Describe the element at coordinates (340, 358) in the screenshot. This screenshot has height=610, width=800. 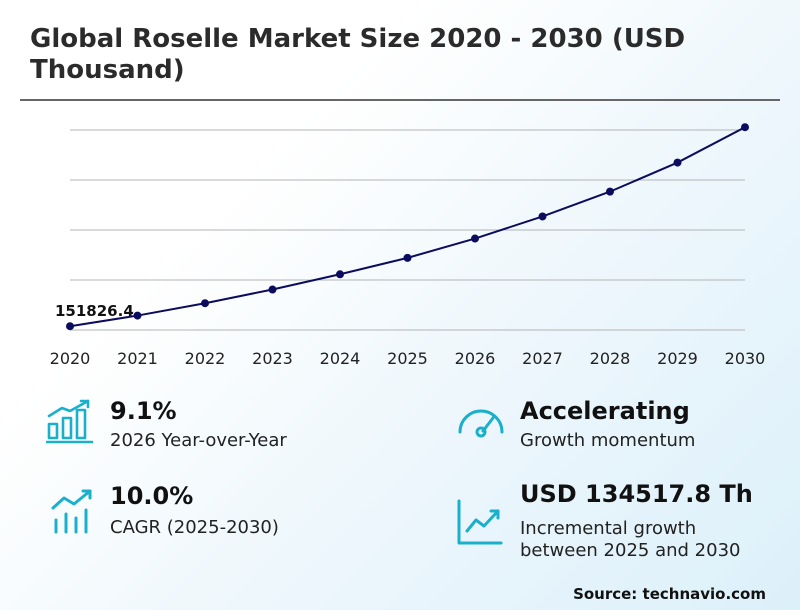
I see `x-tick-label: 2024` at that location.